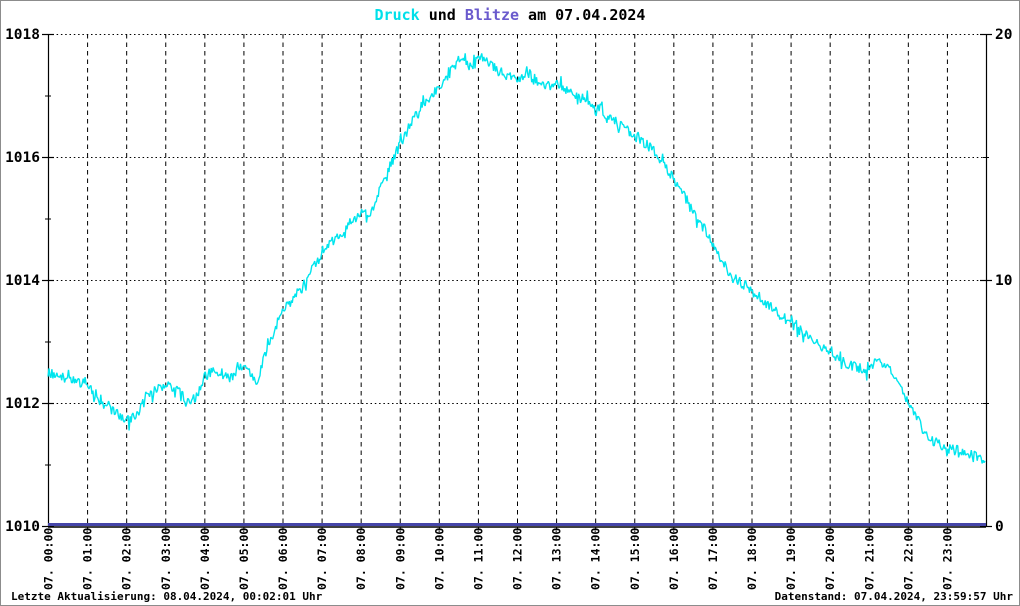 This screenshot has height=606, width=1020. What do you see at coordinates (49, 559) in the screenshot?
I see `x-axis-label: 07. 00:00` at bounding box center [49, 559].